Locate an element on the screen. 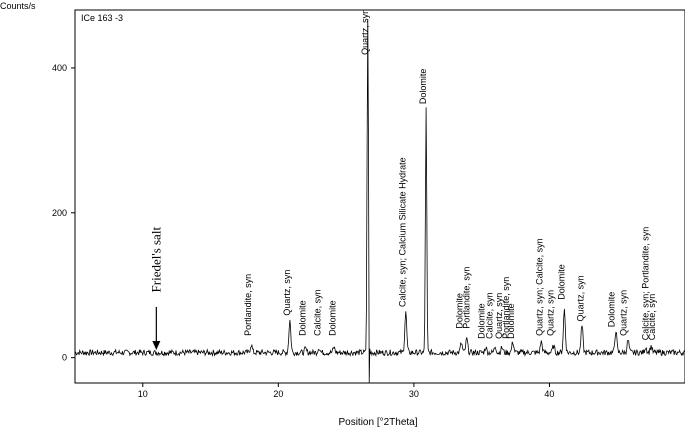 The image size is (685, 430). x-tick-label: 30 is located at coordinates (414, 394).